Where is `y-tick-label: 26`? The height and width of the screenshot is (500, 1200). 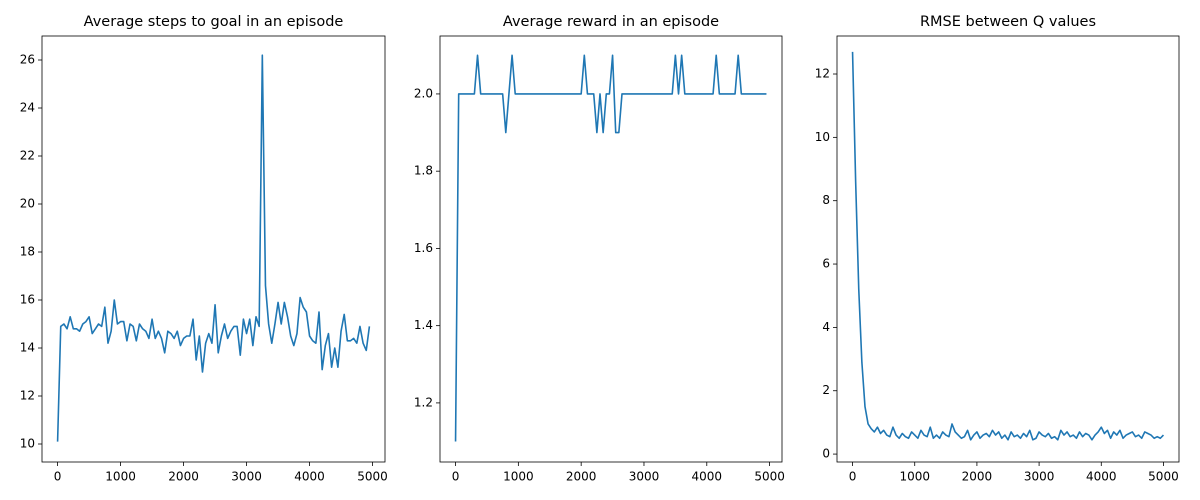 y-tick-label: 26 is located at coordinates (27, 60).